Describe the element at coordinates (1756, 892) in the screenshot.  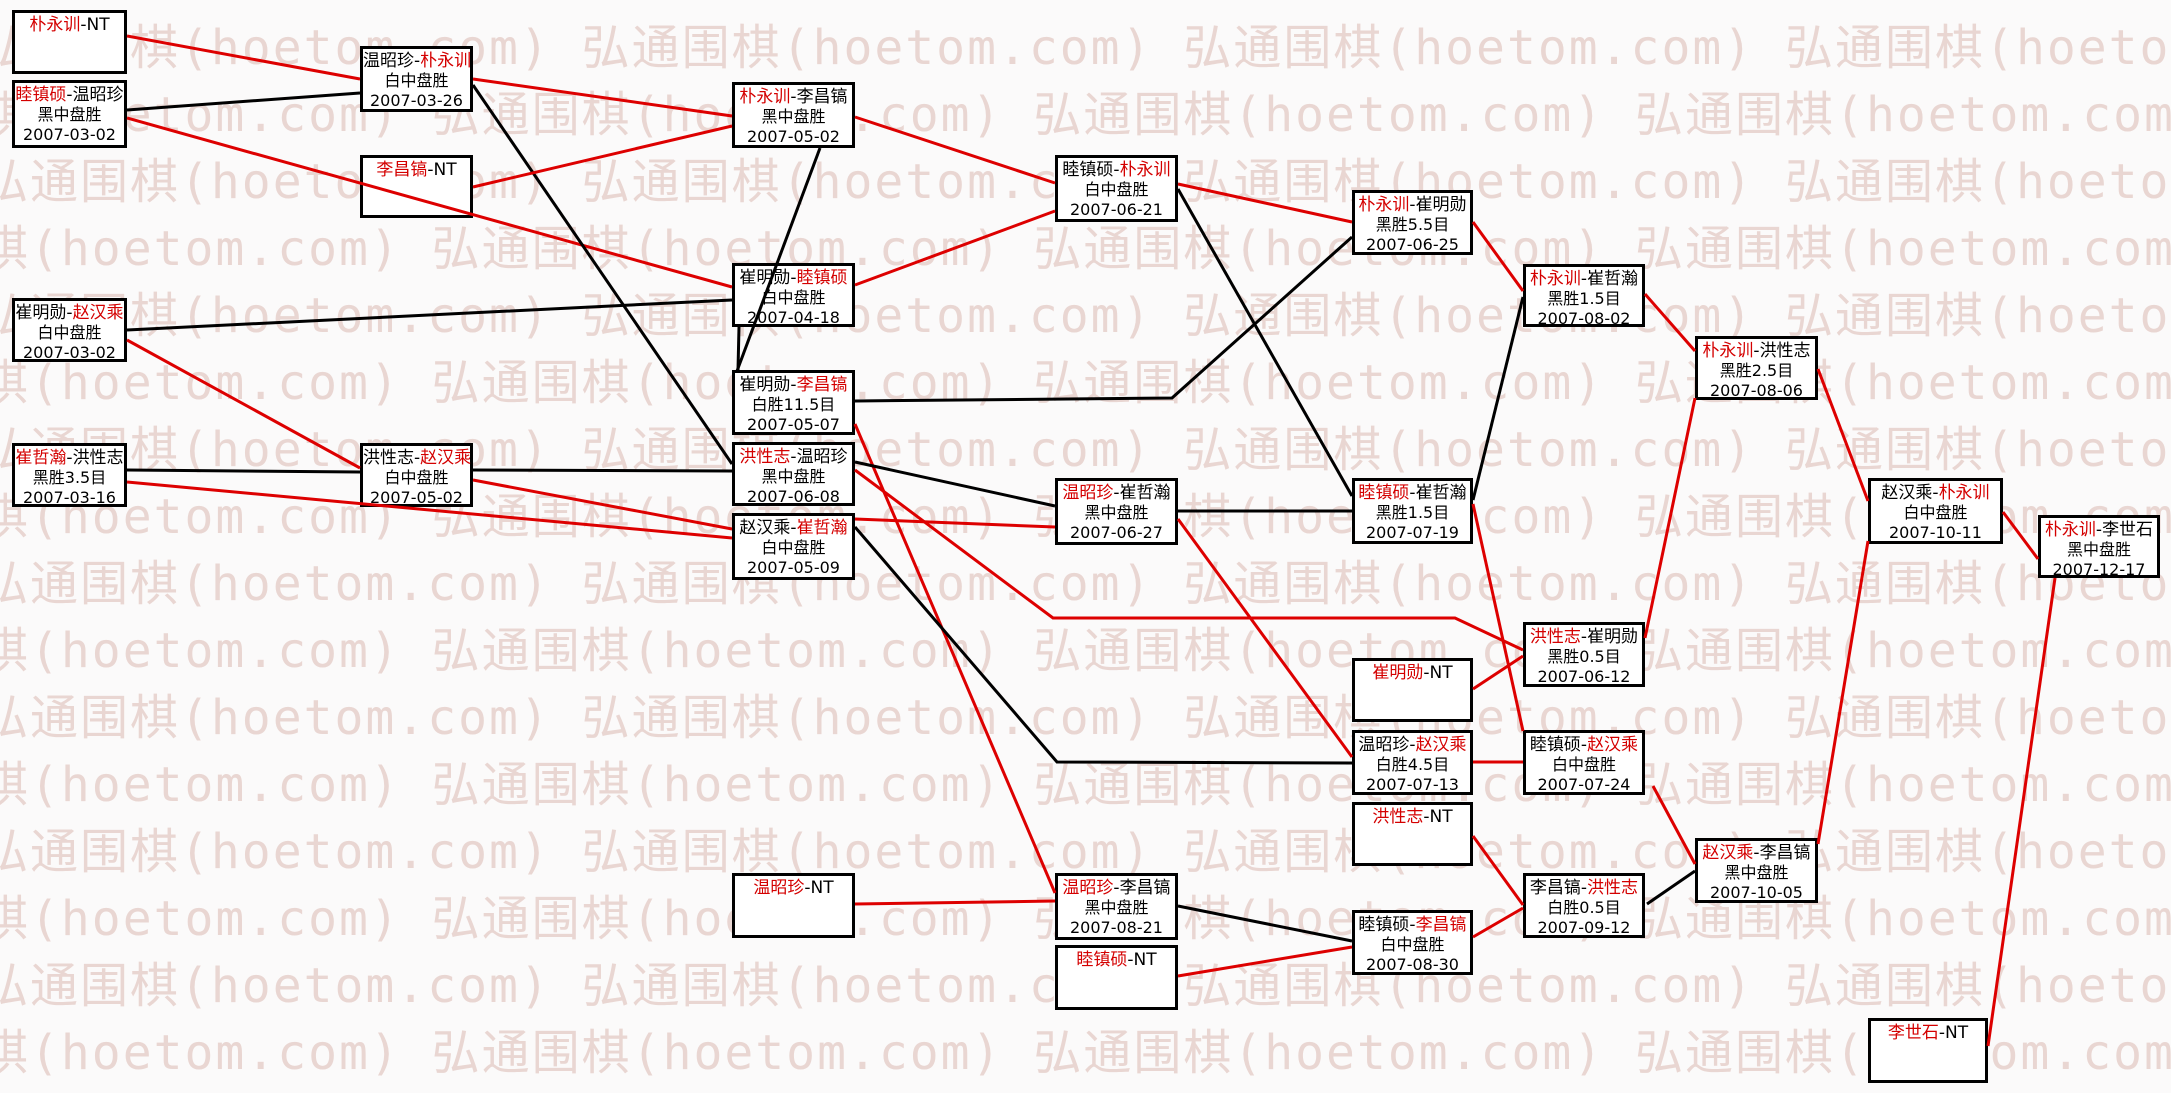
I see `match-date: 2007-10-05` at that location.